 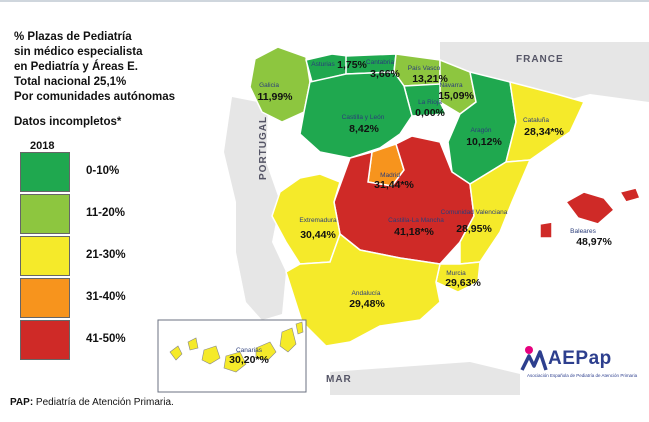 I want to click on region-name-canarias: Canarias, so click(x=249, y=350).